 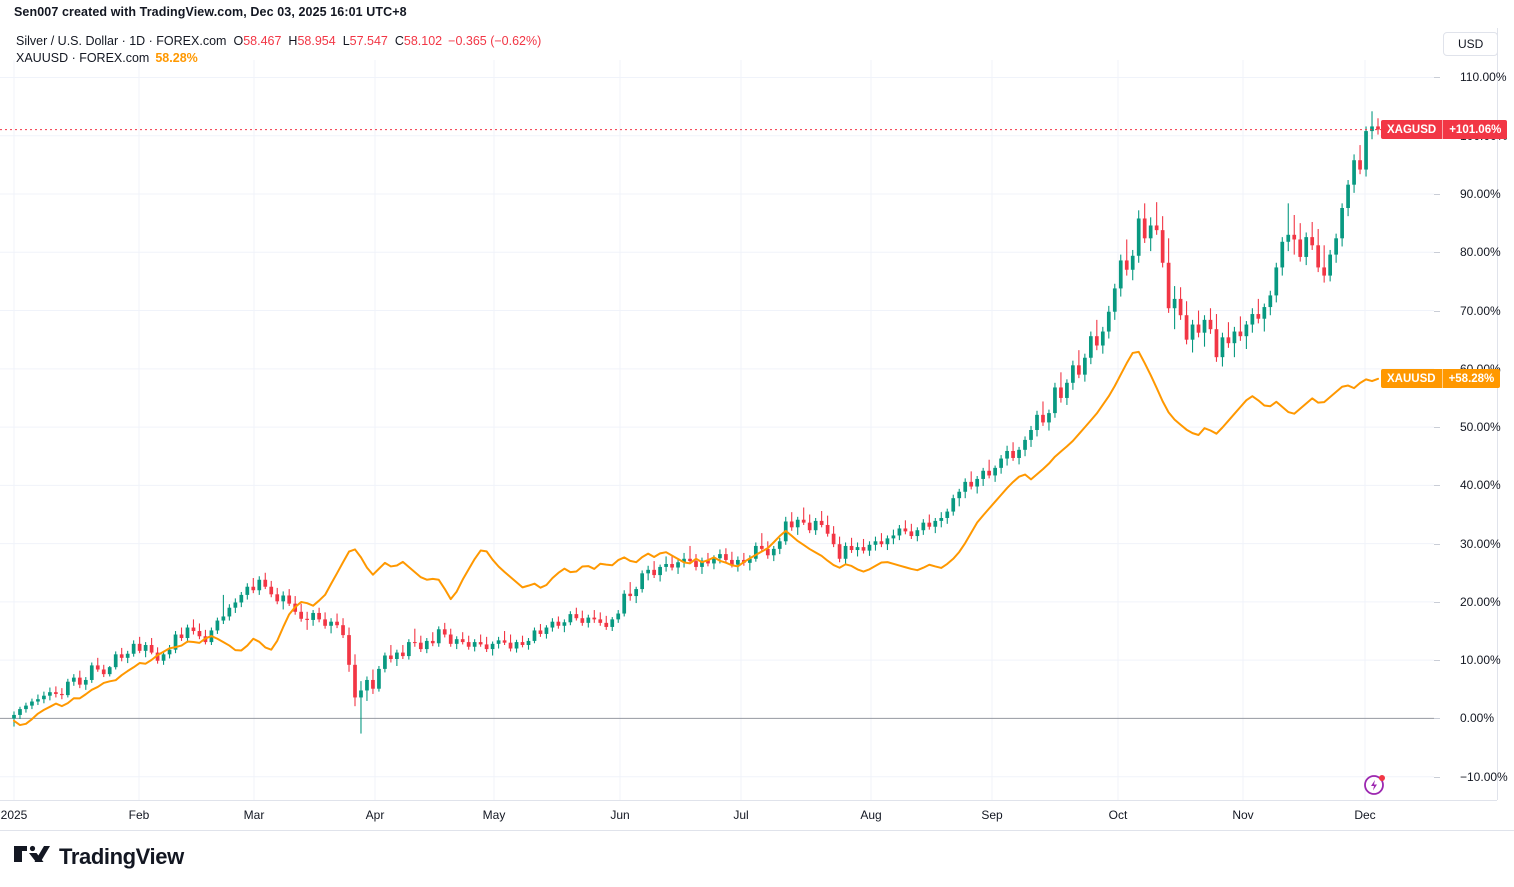 What do you see at coordinates (1243, 815) in the screenshot?
I see `time-tick-label: Nov` at bounding box center [1243, 815].